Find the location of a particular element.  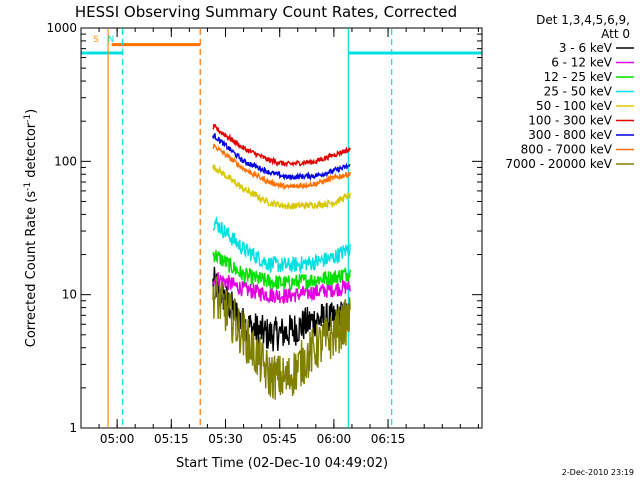

marker-label: S is located at coordinates (96, 40).